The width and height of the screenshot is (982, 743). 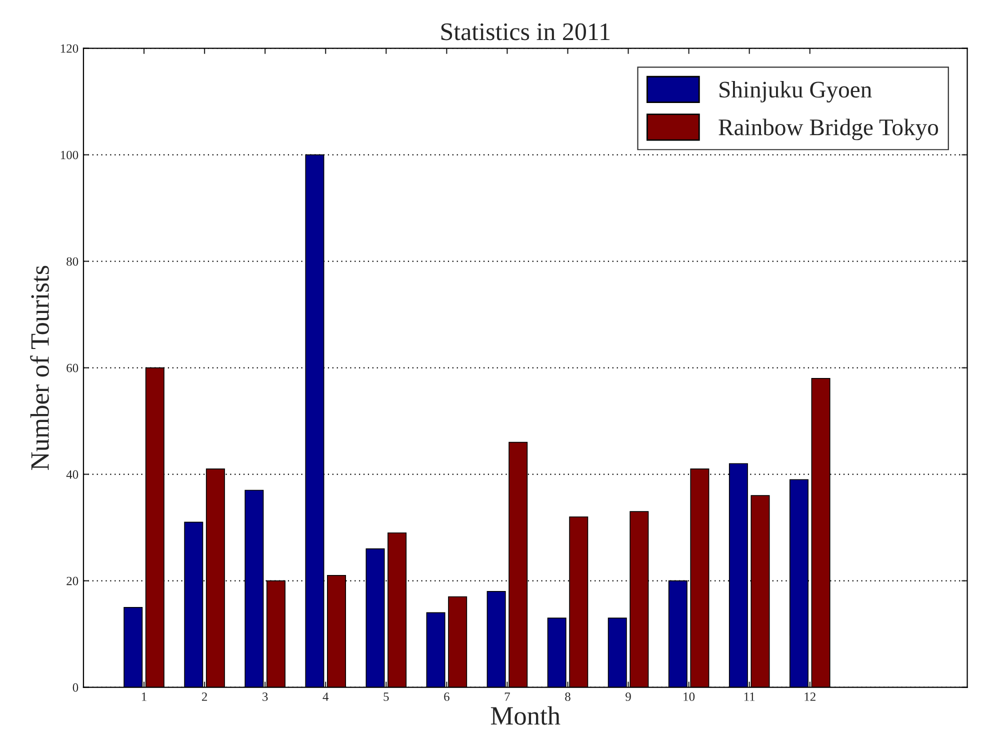 What do you see at coordinates (567, 696) in the screenshot?
I see `x-tick-label: 8` at bounding box center [567, 696].